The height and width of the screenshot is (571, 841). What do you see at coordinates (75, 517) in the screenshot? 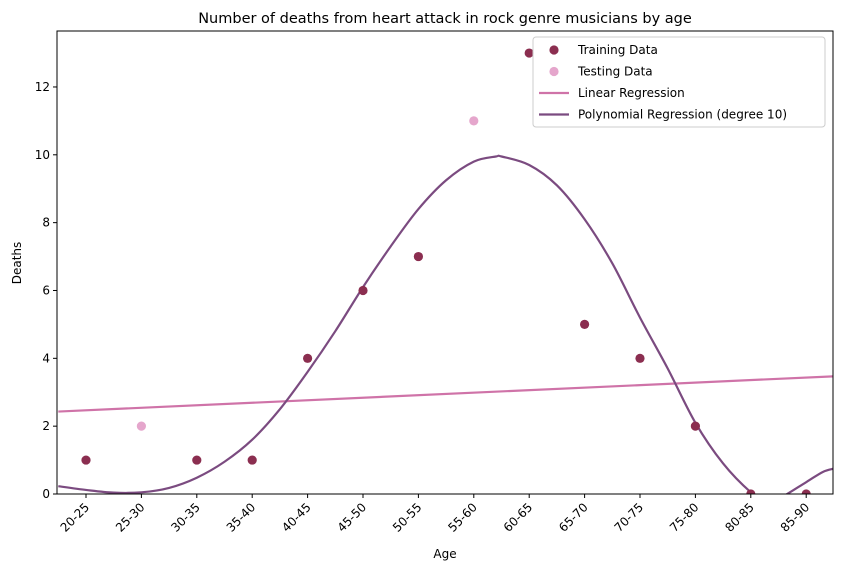
I see `x-tick-label: 20-25` at bounding box center [75, 517].